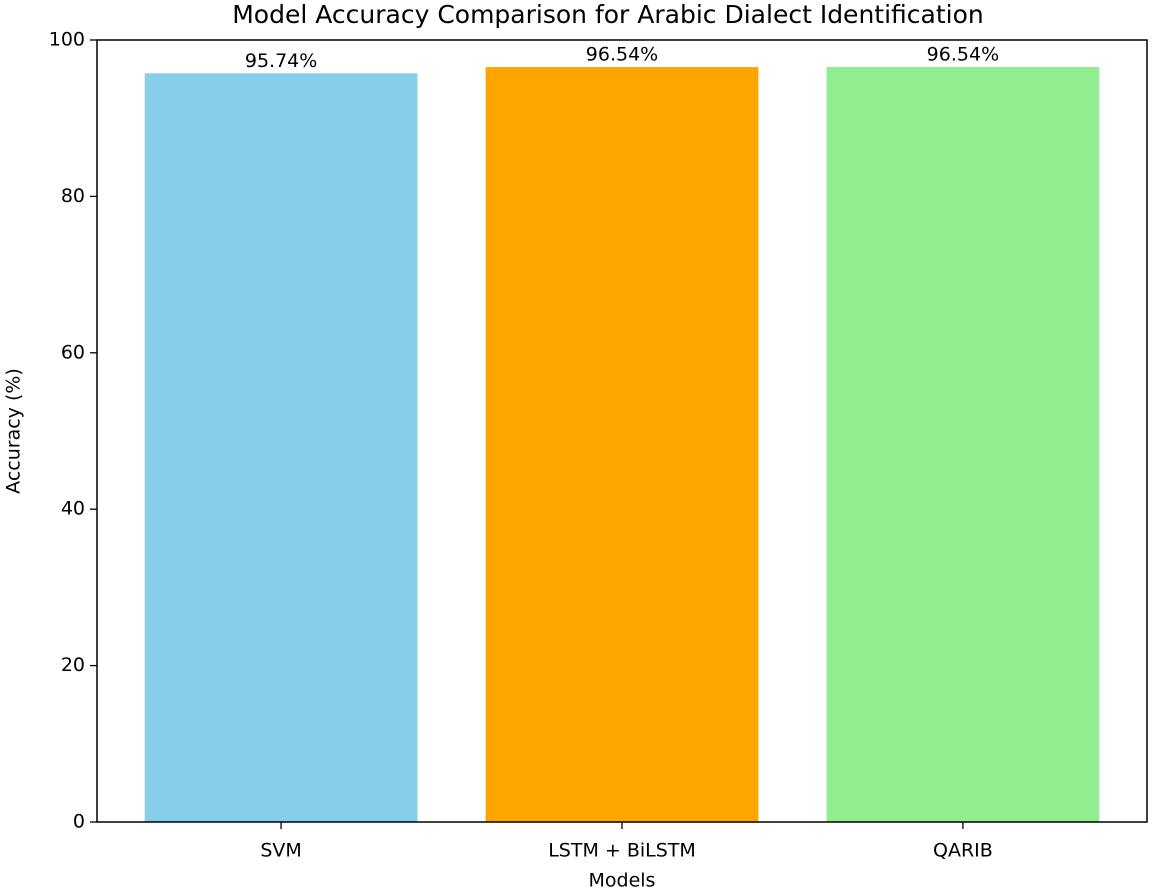  I want to click on x-tick-label: SVM, so click(280, 851).